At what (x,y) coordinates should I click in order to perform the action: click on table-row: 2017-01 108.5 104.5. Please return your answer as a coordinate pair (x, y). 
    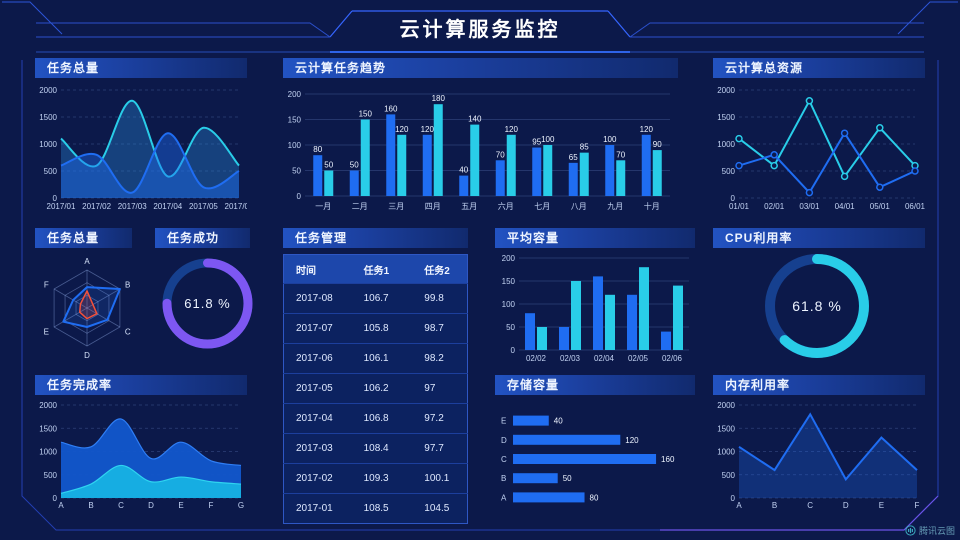
    Looking at the image, I should click on (375, 508).